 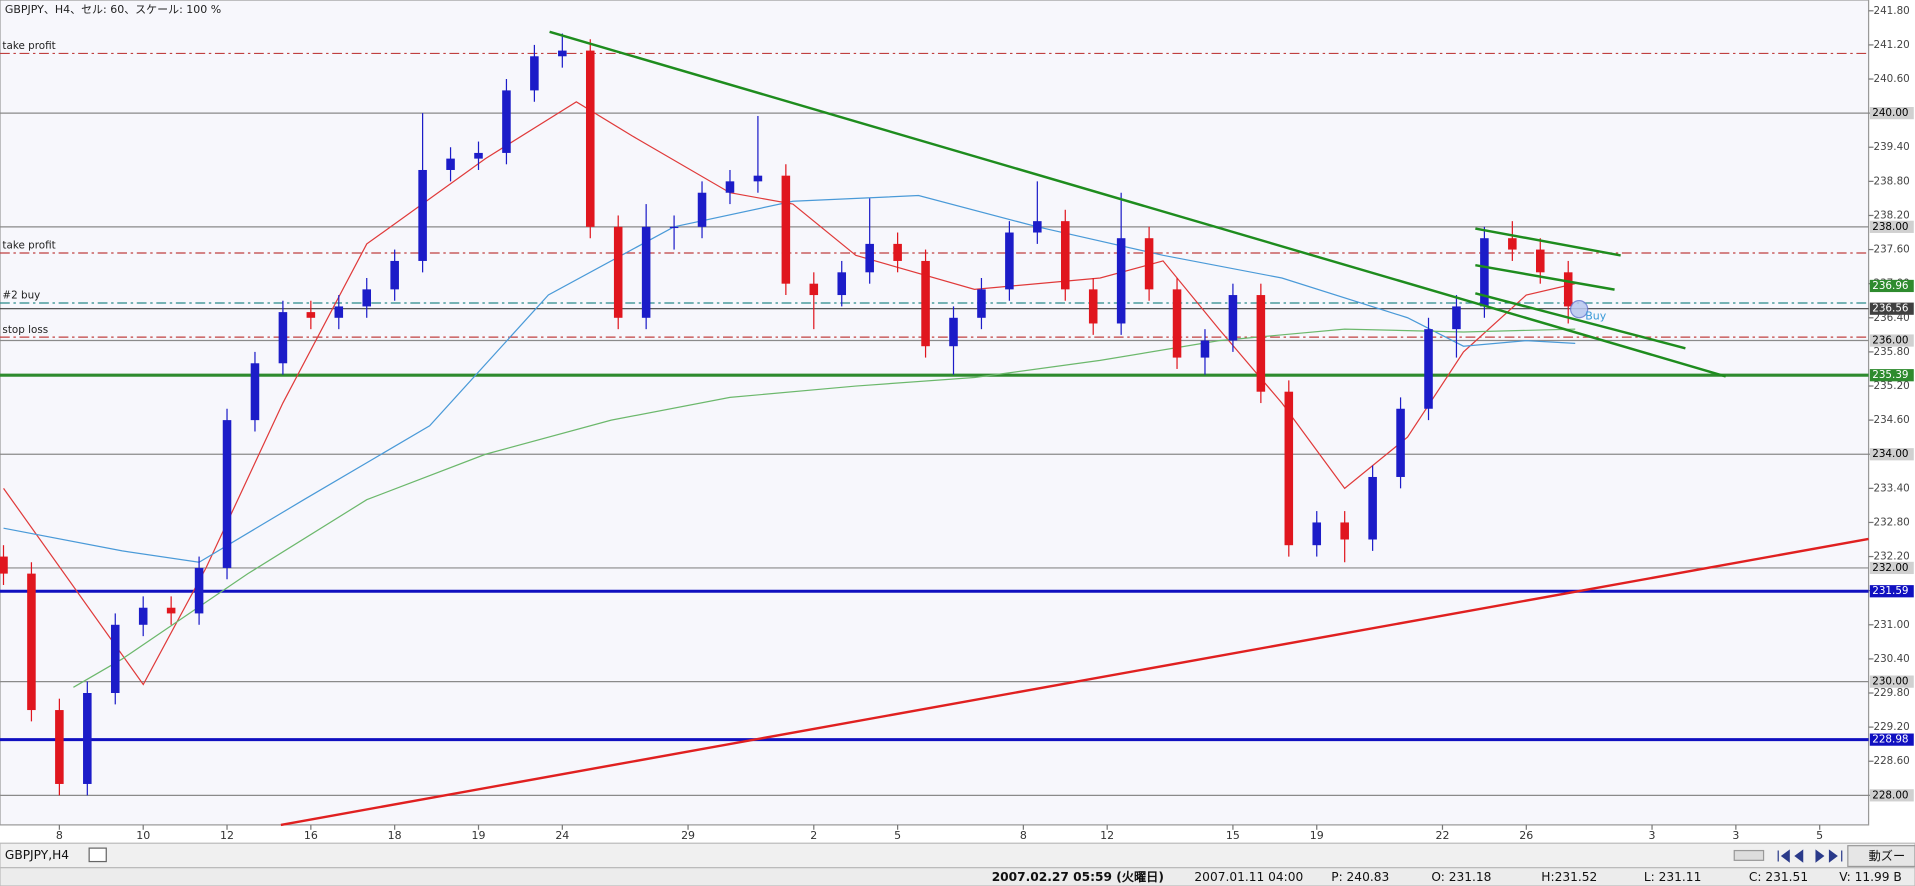 What do you see at coordinates (37, 855) in the screenshot?
I see `chart-tab: GBPJPY,H4` at bounding box center [37, 855].